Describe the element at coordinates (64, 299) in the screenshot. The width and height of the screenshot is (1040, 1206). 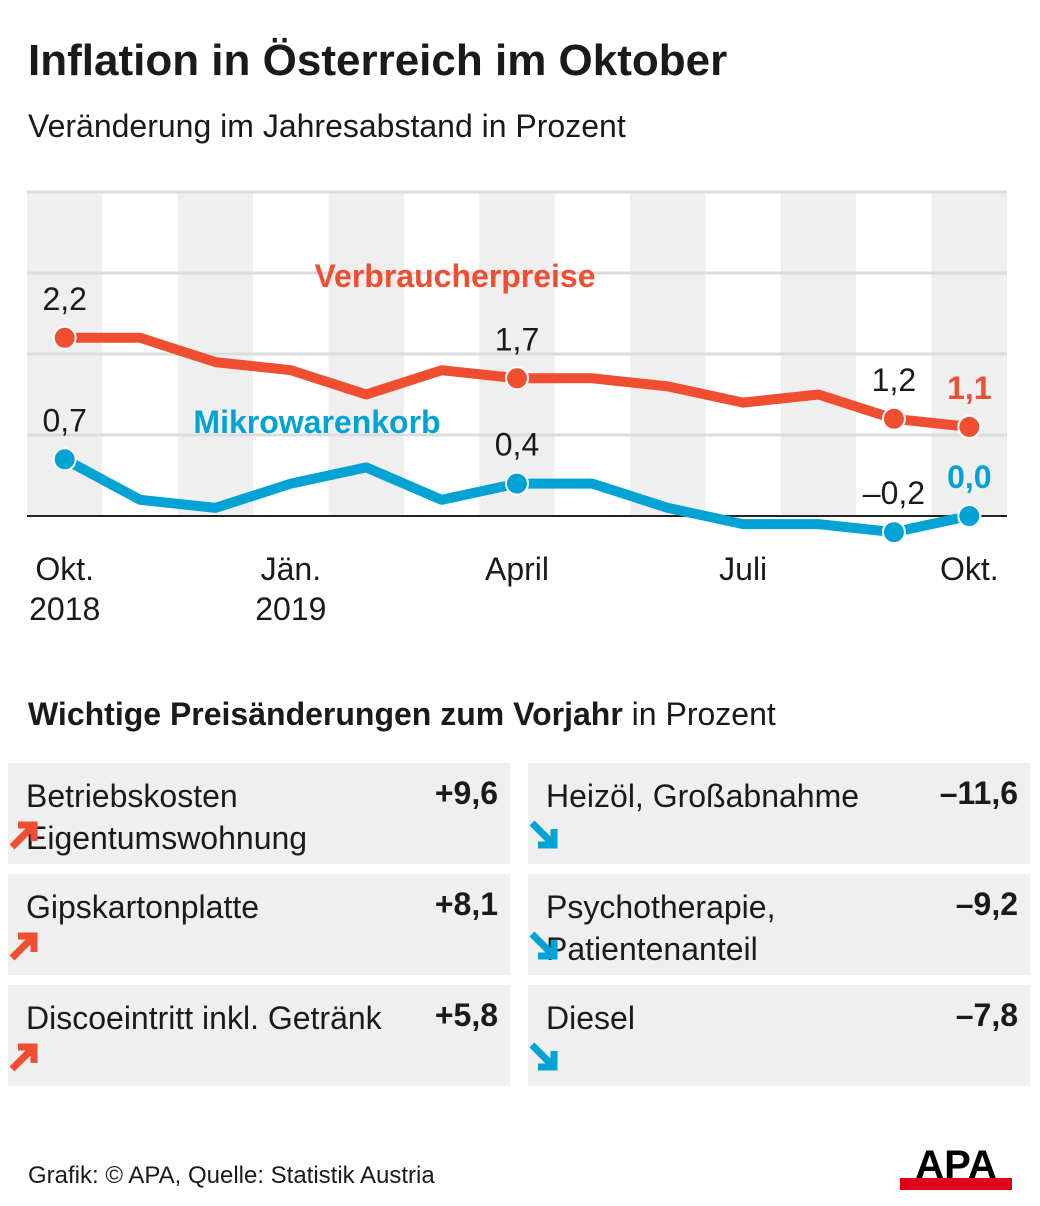
I see `data-label: 2,2` at that location.